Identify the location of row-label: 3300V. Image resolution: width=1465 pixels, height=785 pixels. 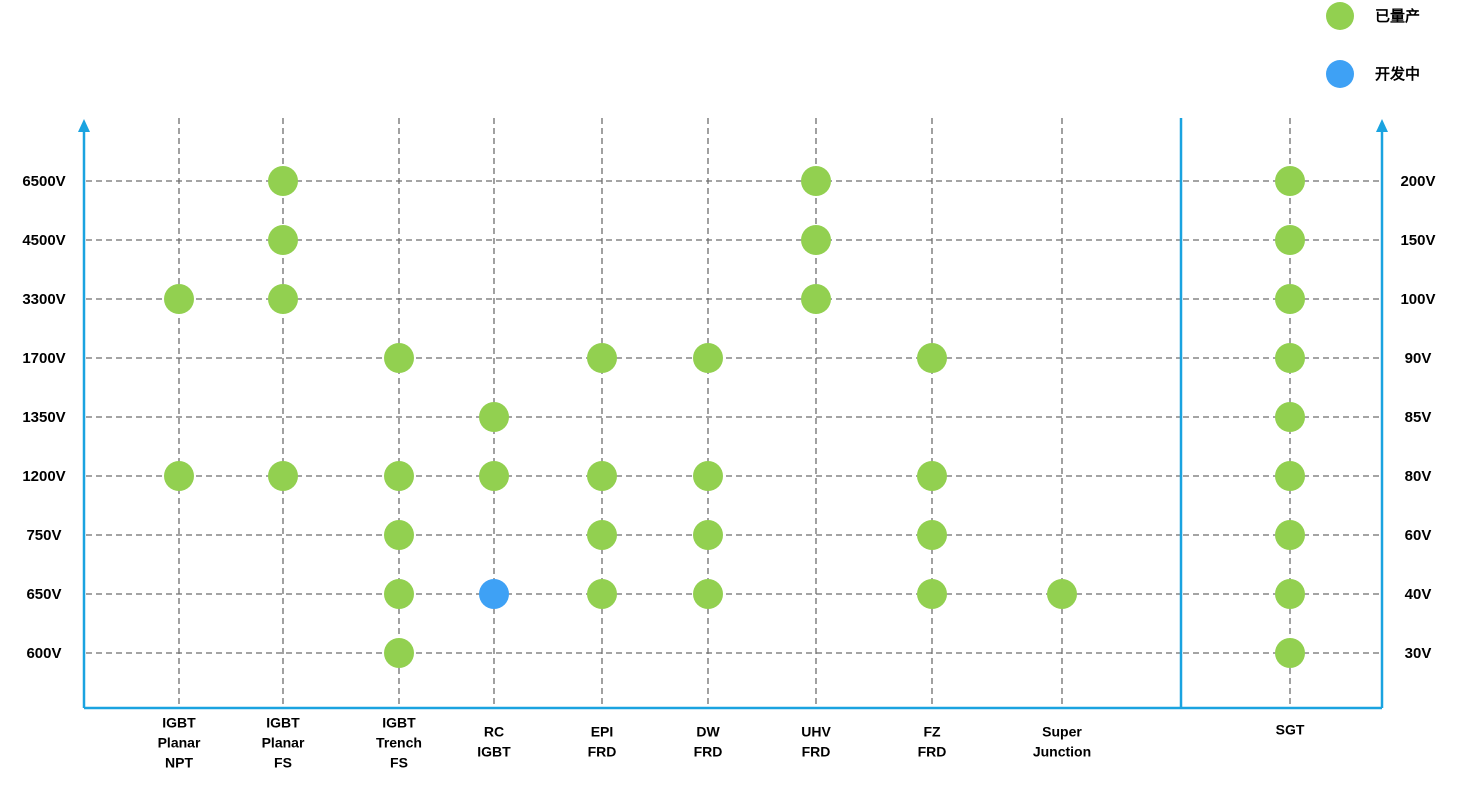
(43, 299).